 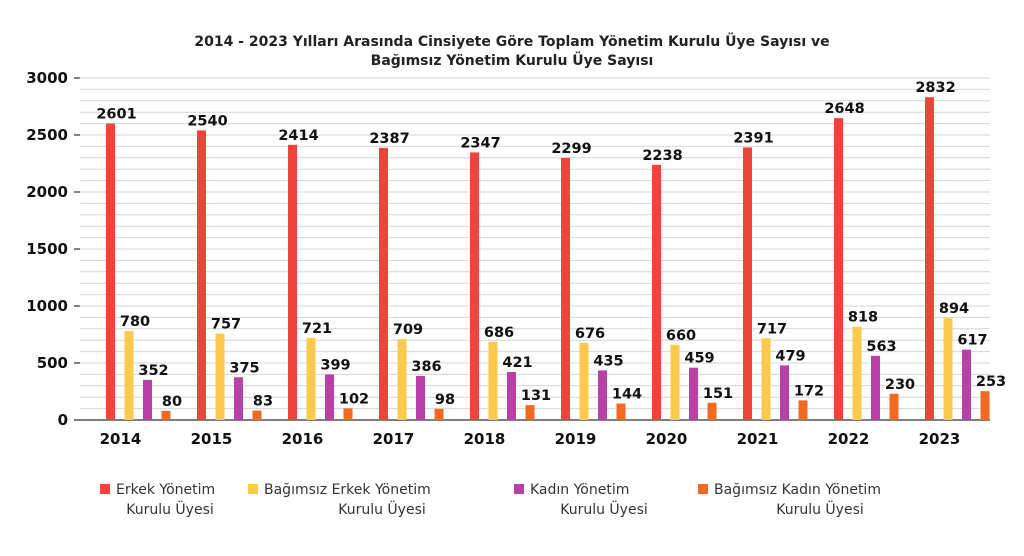 What do you see at coordinates (317, 329) in the screenshot?
I see `data-label-bagimsiz-erkek-2016: 721` at bounding box center [317, 329].